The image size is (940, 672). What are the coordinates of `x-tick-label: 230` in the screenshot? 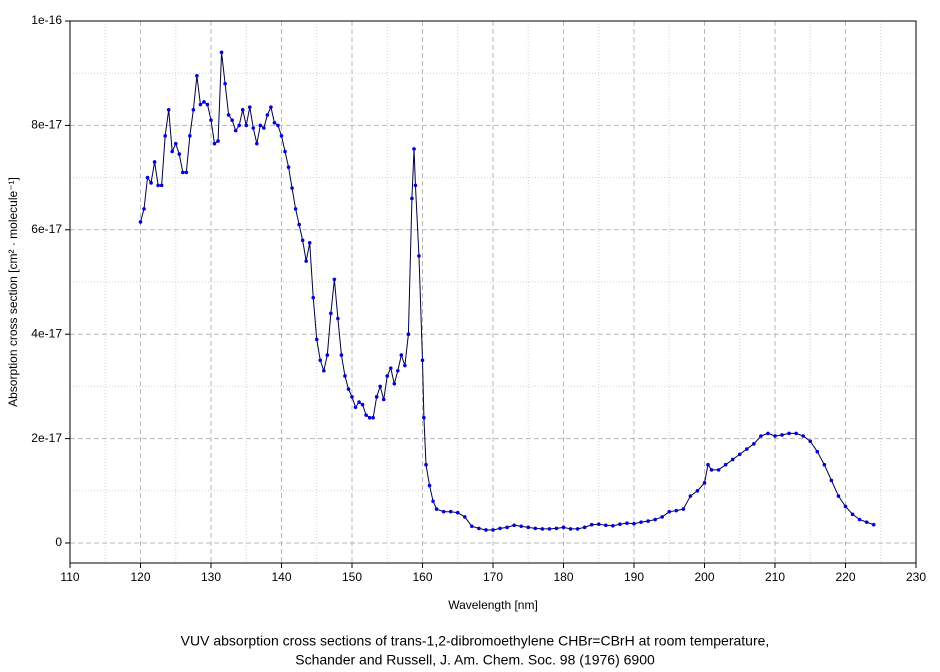 It's located at (916, 577).